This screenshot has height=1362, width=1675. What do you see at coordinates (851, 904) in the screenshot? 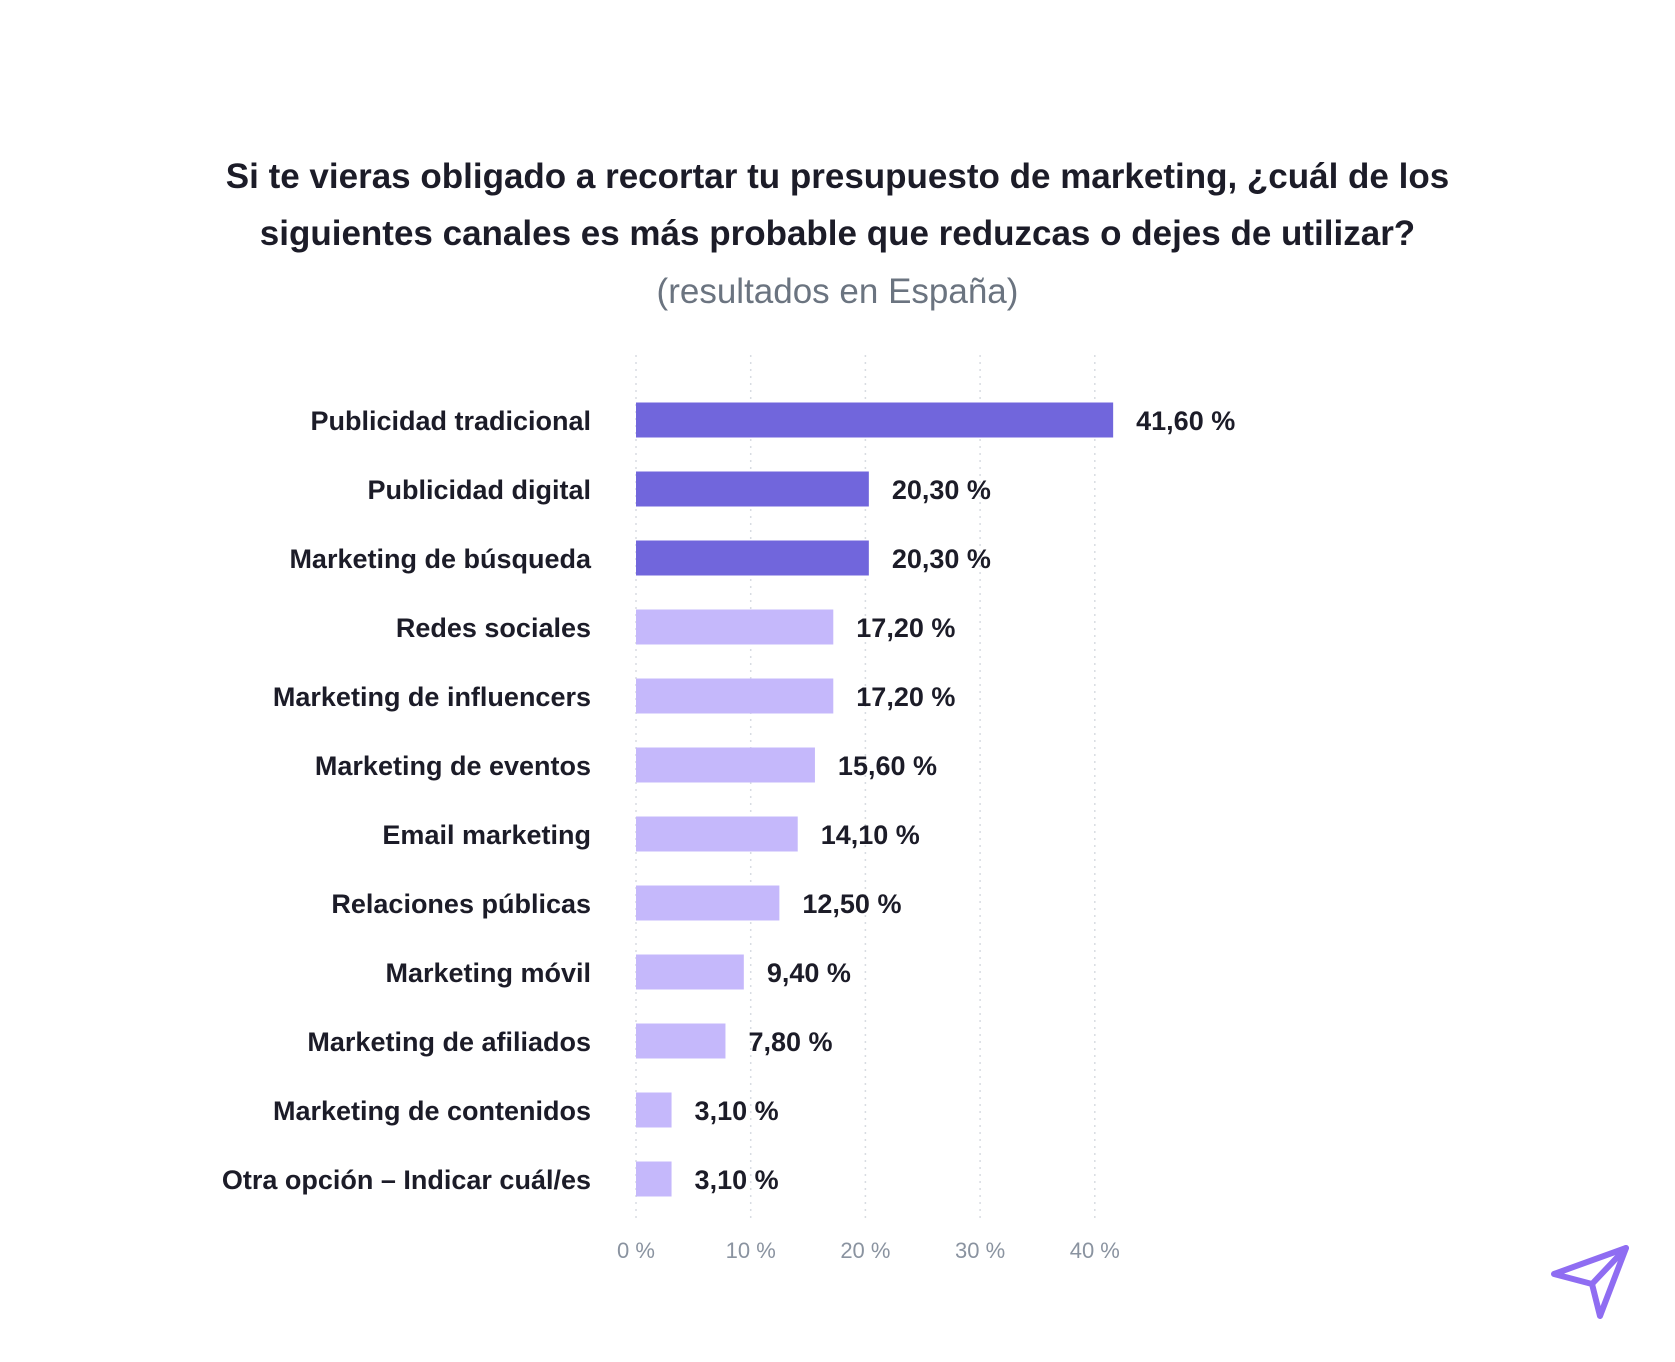
I see `value-label: 12,50 %` at bounding box center [851, 904].